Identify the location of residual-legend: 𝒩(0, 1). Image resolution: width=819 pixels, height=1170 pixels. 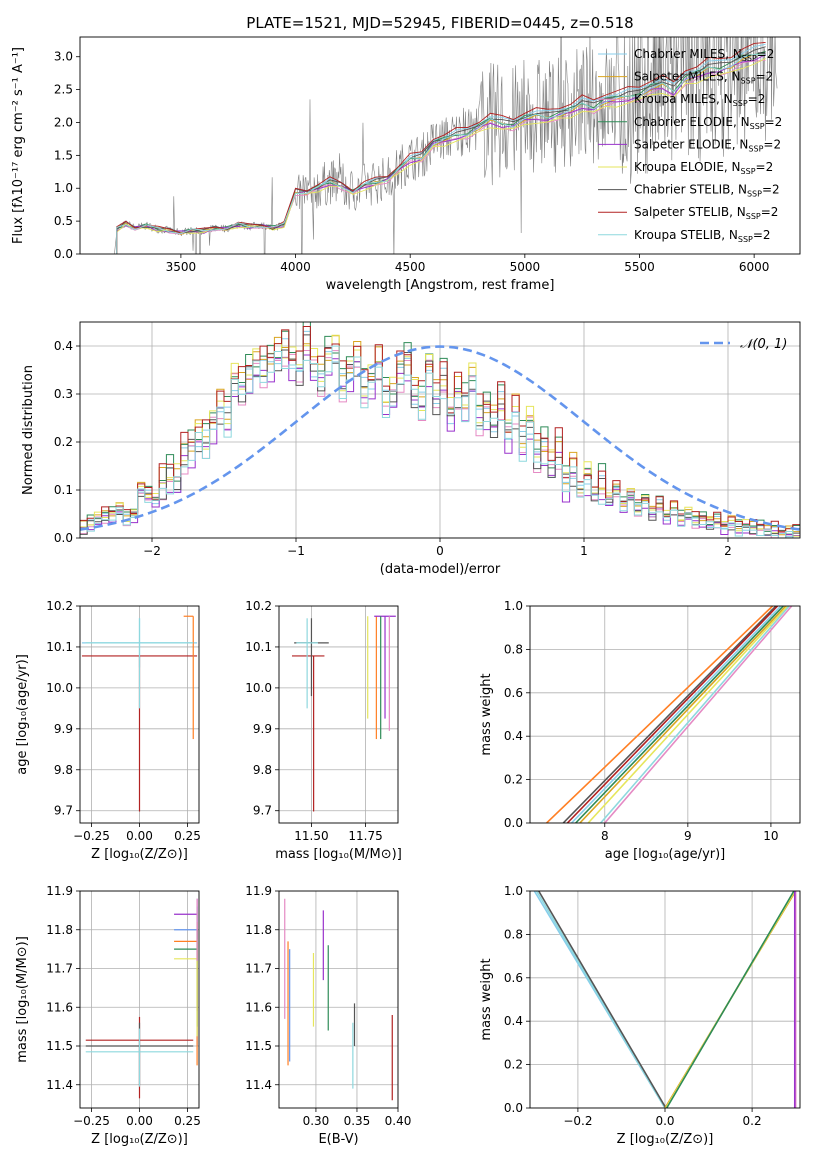
(743, 344).